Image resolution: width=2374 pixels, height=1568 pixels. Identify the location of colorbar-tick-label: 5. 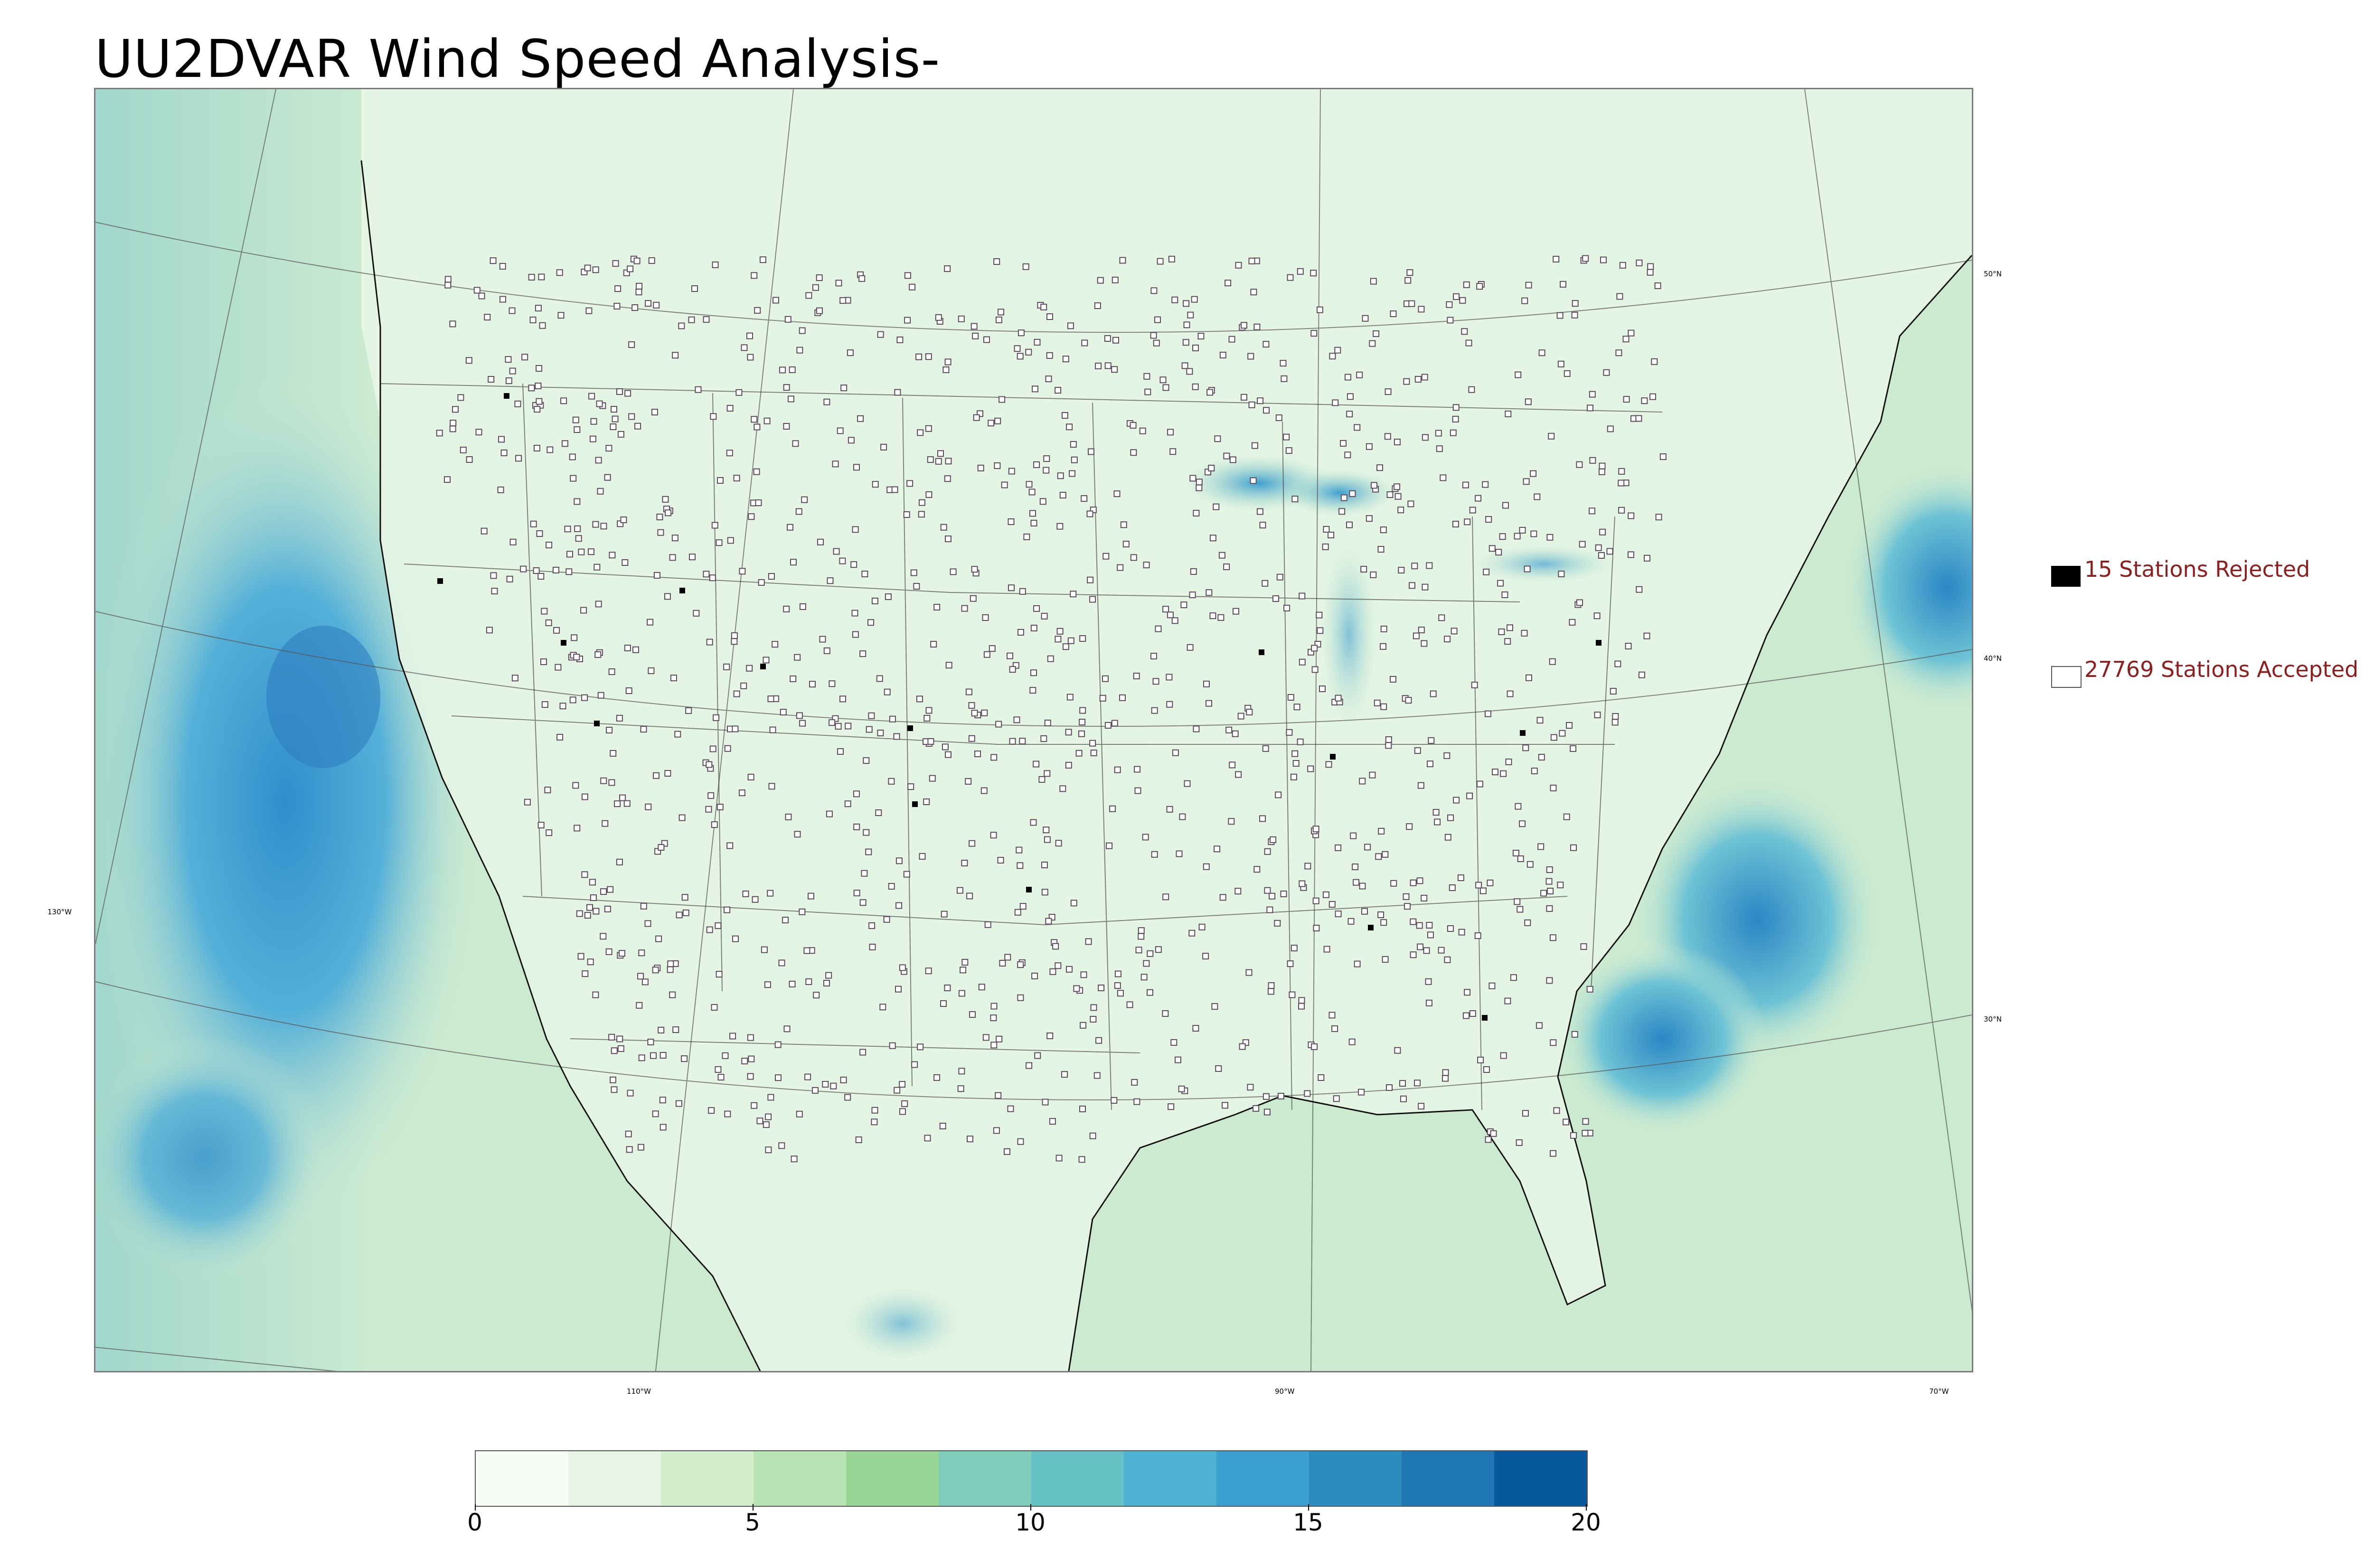
(752, 1522).